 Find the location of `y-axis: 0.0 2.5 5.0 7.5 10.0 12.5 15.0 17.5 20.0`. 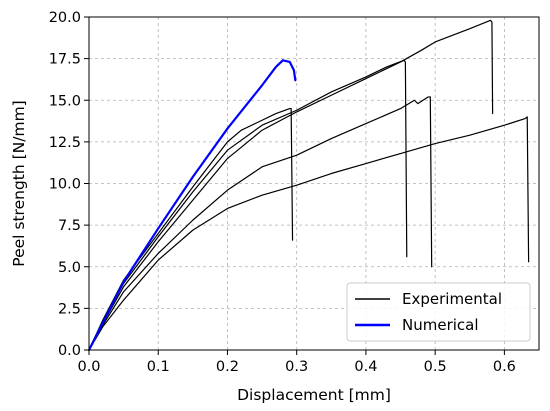

y-axis: 0.0 2.5 5.0 7.5 10.0 12.5 15.0 17.5 20.0 is located at coordinates (69, 184).